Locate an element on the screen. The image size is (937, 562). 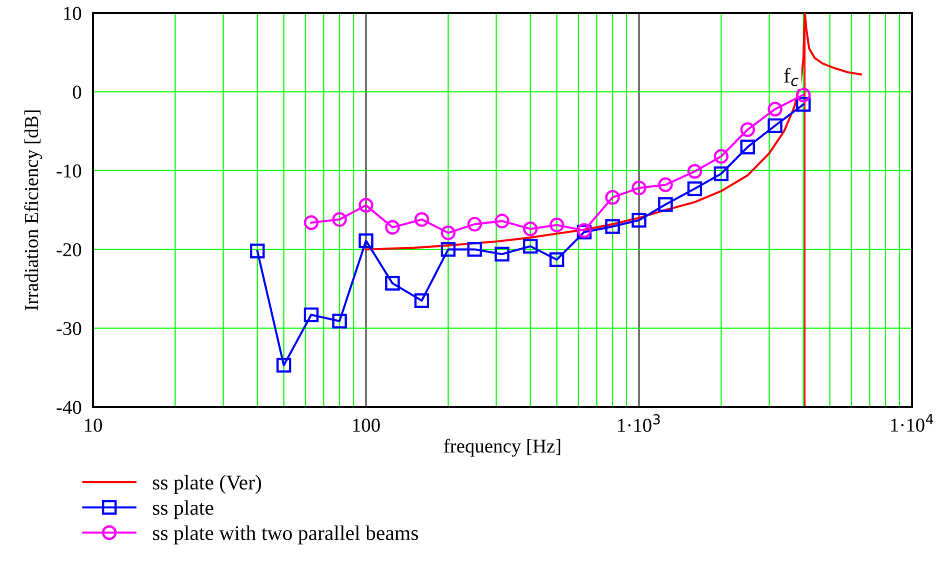
x-axis-title: frequency [Hz] is located at coordinates (502, 447).